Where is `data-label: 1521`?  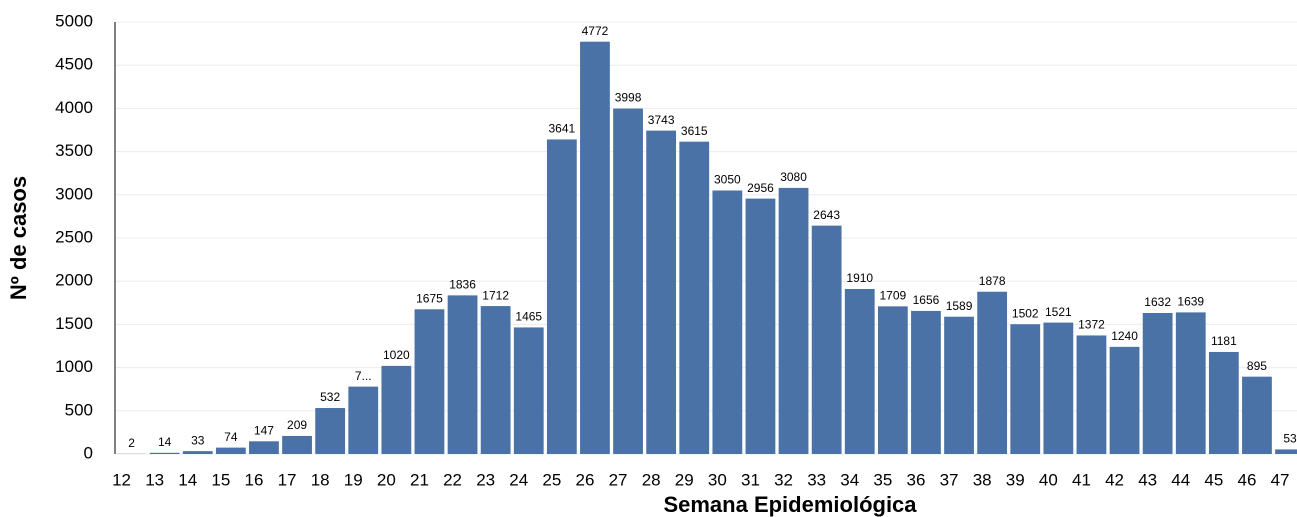
data-label: 1521 is located at coordinates (1058, 312).